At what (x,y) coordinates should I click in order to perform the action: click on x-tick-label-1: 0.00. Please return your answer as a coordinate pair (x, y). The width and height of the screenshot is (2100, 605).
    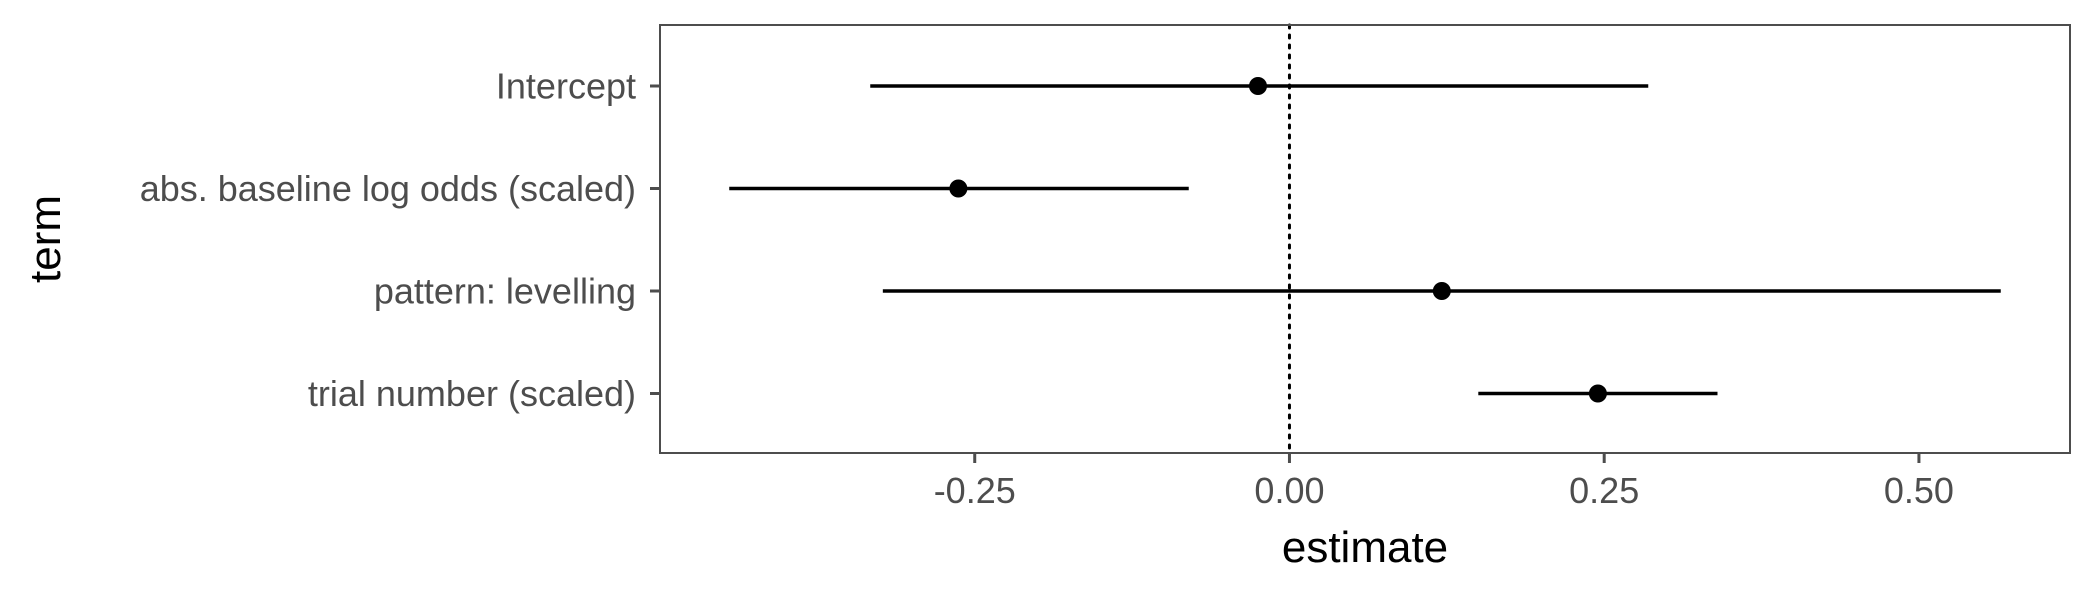
    Looking at the image, I should click on (1289, 490).